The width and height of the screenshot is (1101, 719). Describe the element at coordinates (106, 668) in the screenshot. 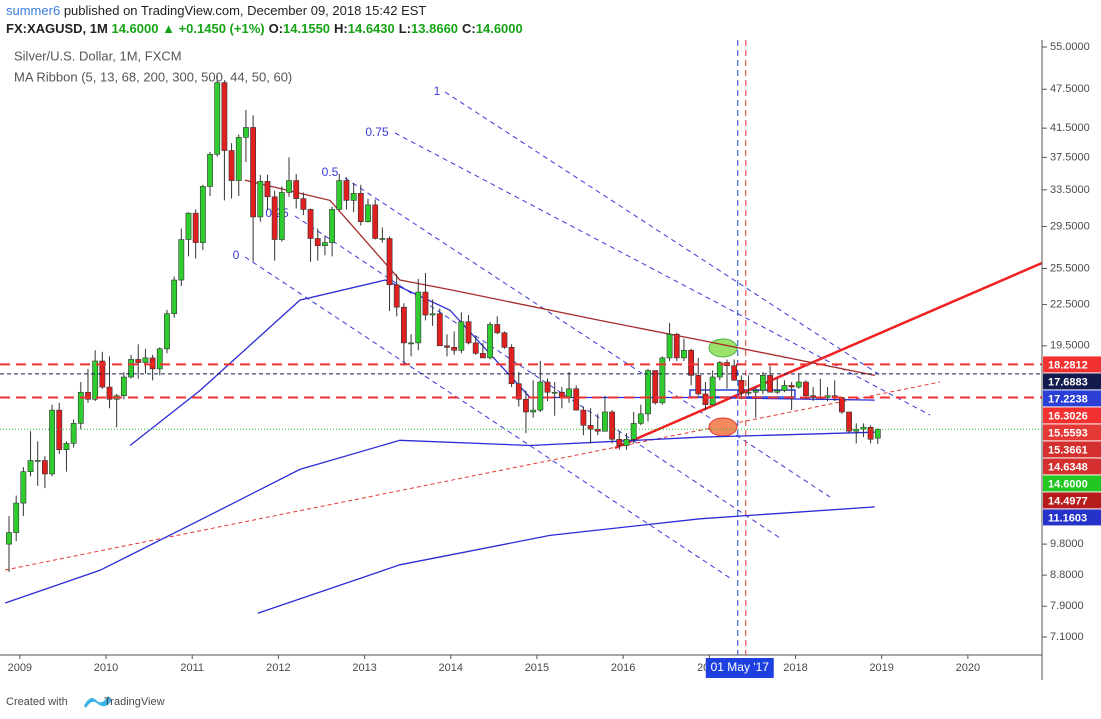

I see `x-tick-label: 2010` at that location.